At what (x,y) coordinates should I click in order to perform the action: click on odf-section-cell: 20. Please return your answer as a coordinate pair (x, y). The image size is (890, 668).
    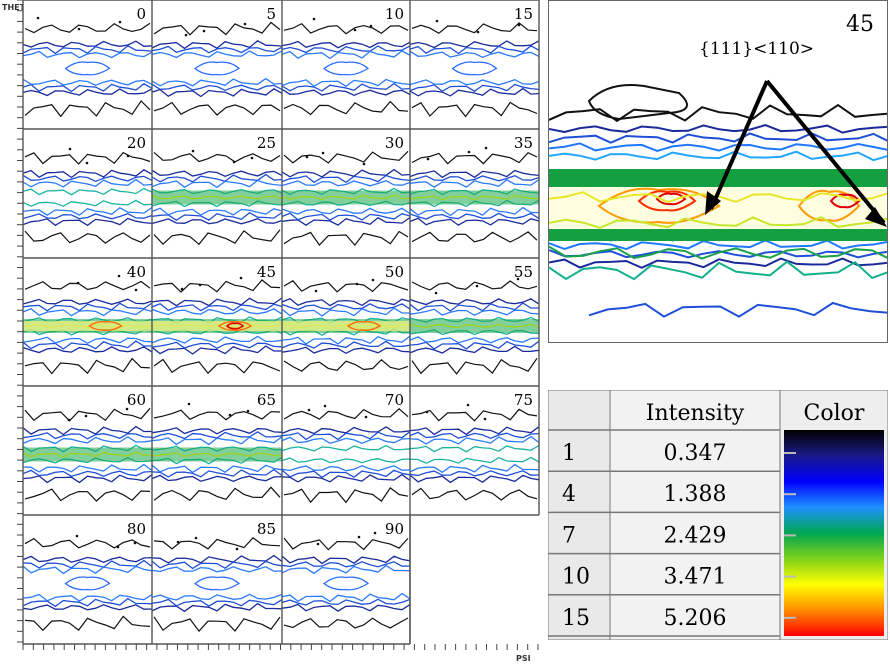
    Looking at the image, I should click on (87, 189).